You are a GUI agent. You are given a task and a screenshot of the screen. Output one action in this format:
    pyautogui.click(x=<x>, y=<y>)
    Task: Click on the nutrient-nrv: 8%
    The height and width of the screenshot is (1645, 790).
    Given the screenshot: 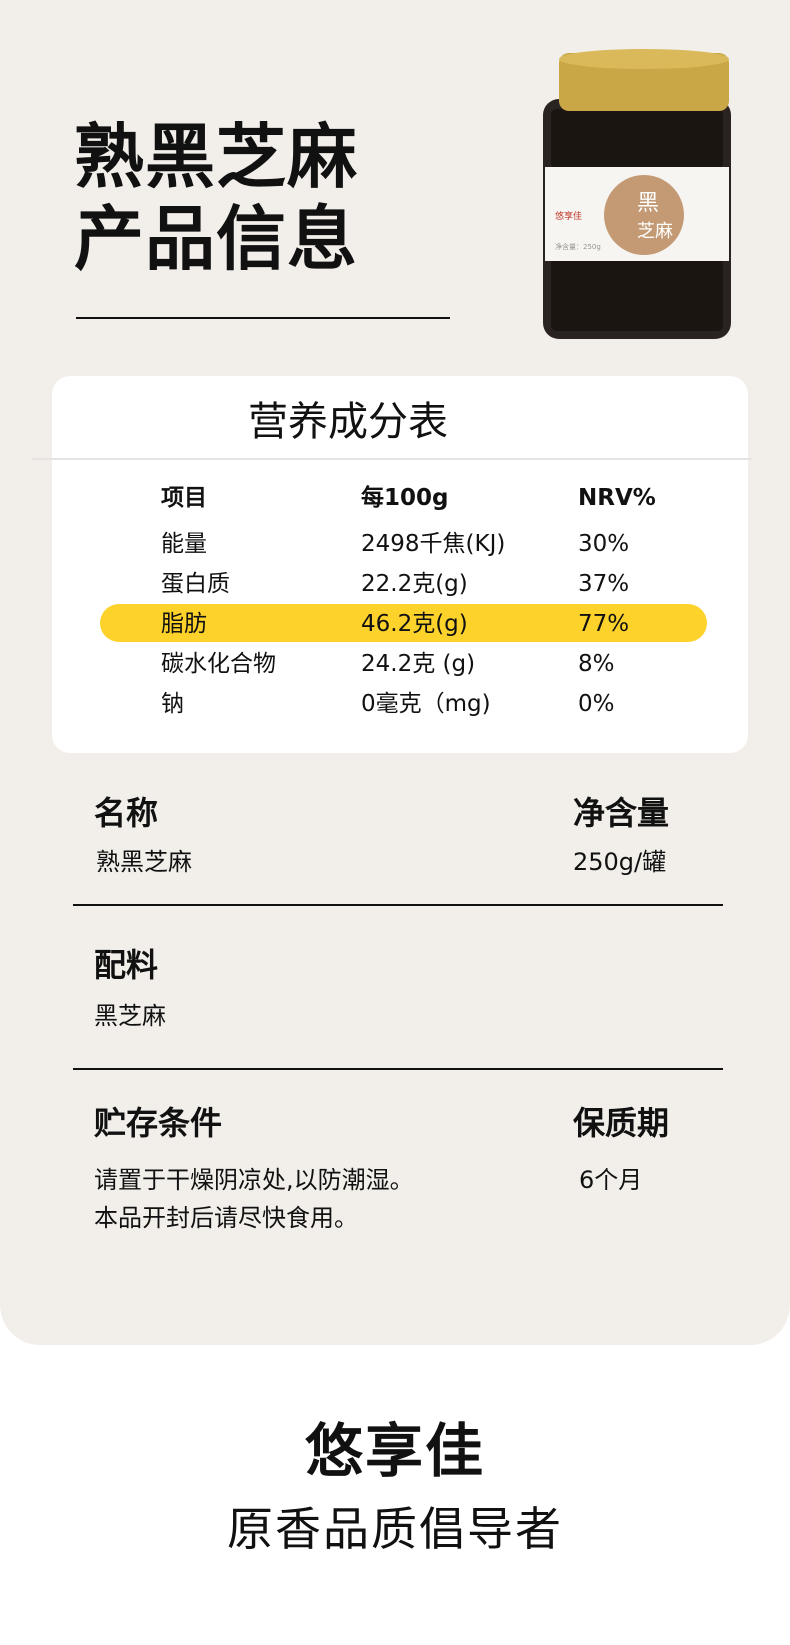 What is the action you would take?
    pyautogui.click(x=596, y=664)
    